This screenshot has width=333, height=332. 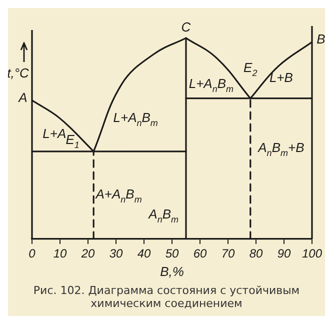 What do you see at coordinates (228, 253) in the screenshot?
I see `x-tick-label: 70` at bounding box center [228, 253].